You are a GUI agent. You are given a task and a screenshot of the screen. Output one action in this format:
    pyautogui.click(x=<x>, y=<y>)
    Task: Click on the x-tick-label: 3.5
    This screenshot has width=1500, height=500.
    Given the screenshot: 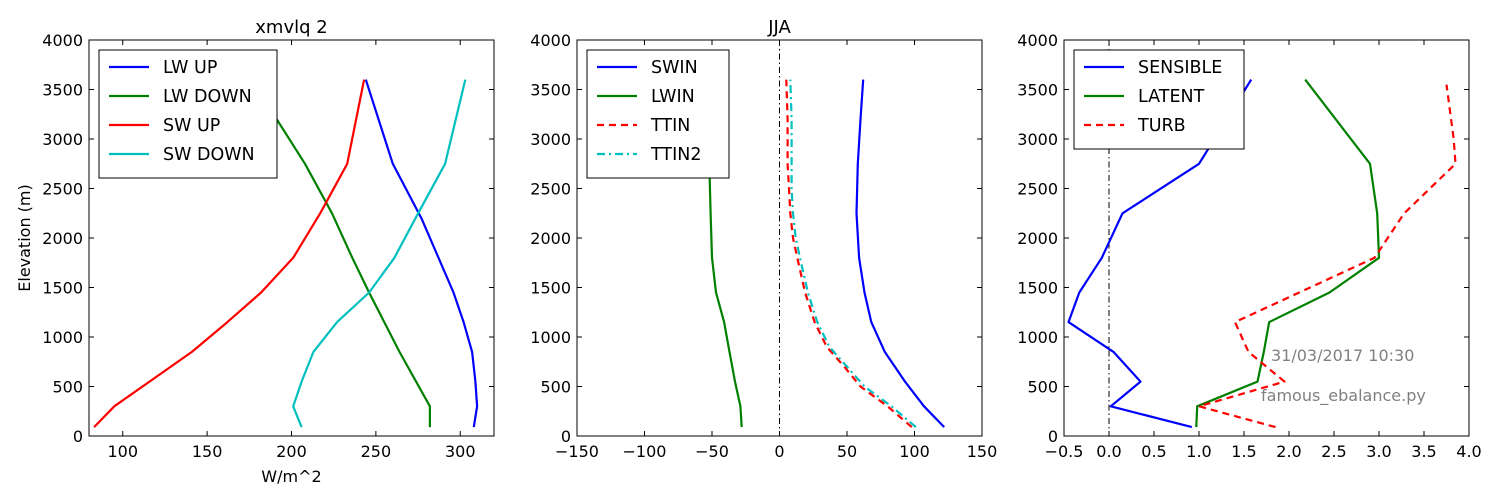 What is the action you would take?
    pyautogui.click(x=1423, y=451)
    